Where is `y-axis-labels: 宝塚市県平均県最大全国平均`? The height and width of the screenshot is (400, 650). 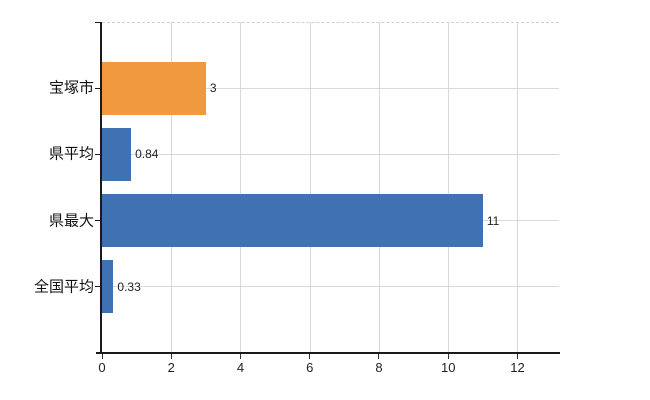
y-axis-labels: 宝塚市県平均県最大全国平均 is located at coordinates (47, 187).